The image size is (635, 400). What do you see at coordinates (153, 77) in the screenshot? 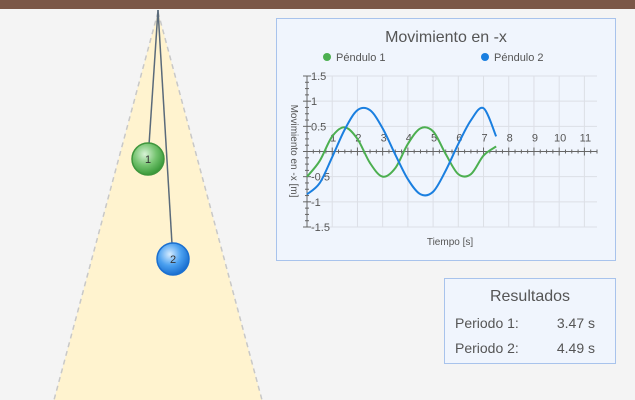
I see `pendulum-1-string` at bounding box center [153, 77].